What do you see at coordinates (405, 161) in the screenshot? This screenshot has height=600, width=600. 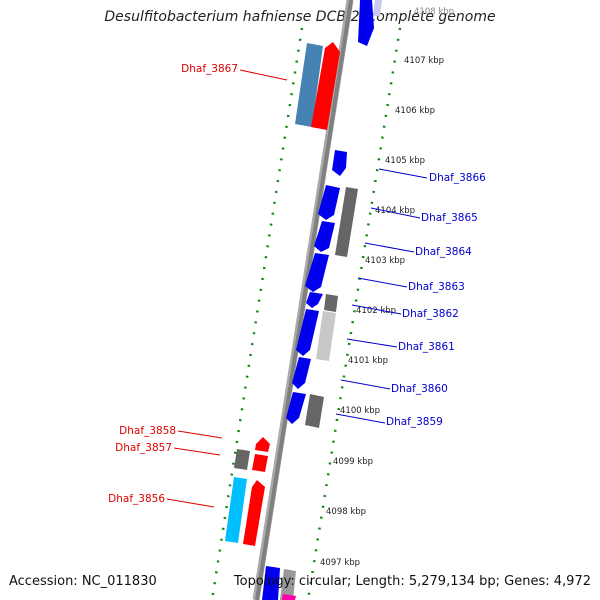 I see `scale-tick-label: 4105 kbp` at bounding box center [405, 161].